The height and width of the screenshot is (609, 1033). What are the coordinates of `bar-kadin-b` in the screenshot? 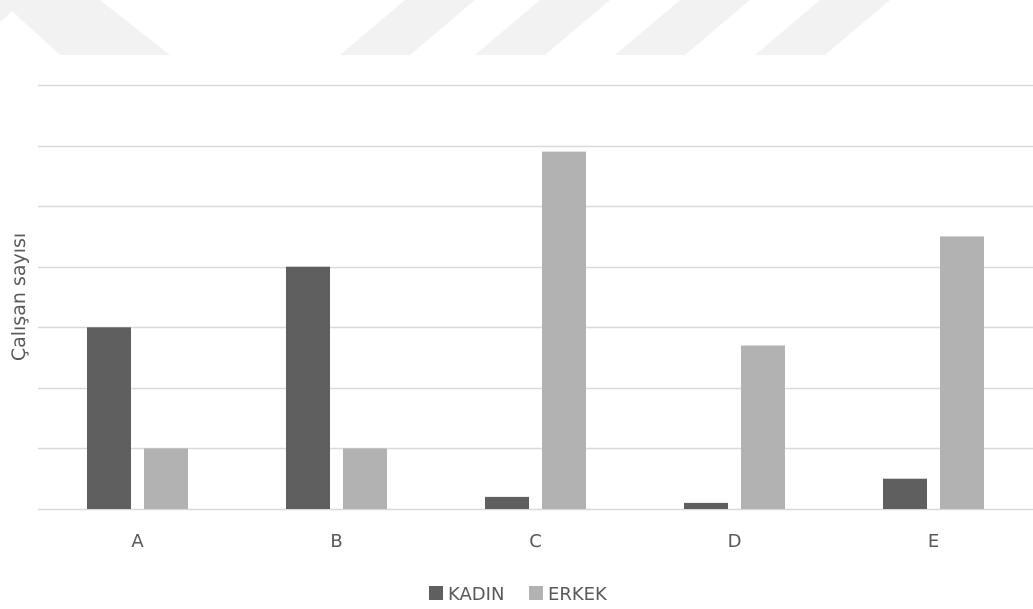 It's located at (308, 387).